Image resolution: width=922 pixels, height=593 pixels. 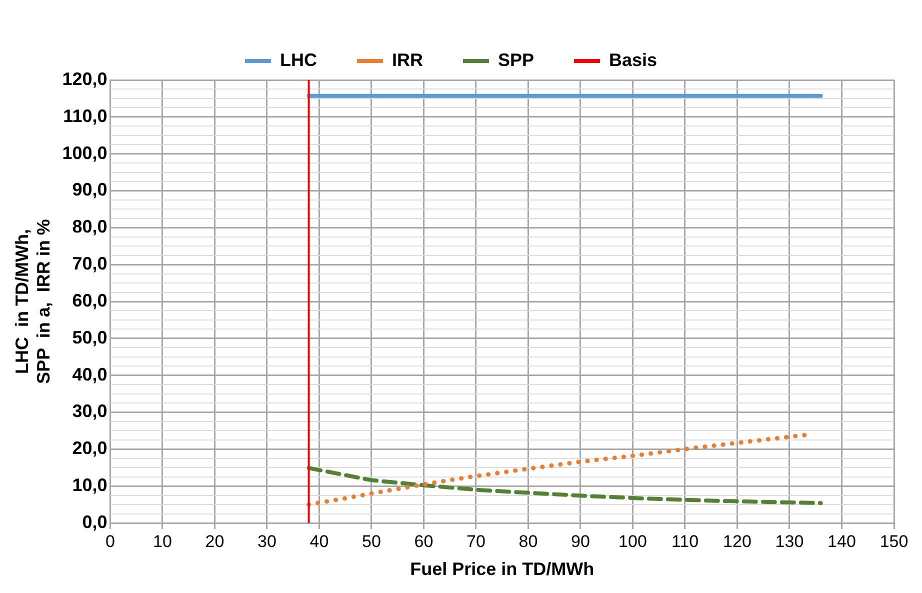 I want to click on y-tick-label: 100,0, so click(x=85, y=152).